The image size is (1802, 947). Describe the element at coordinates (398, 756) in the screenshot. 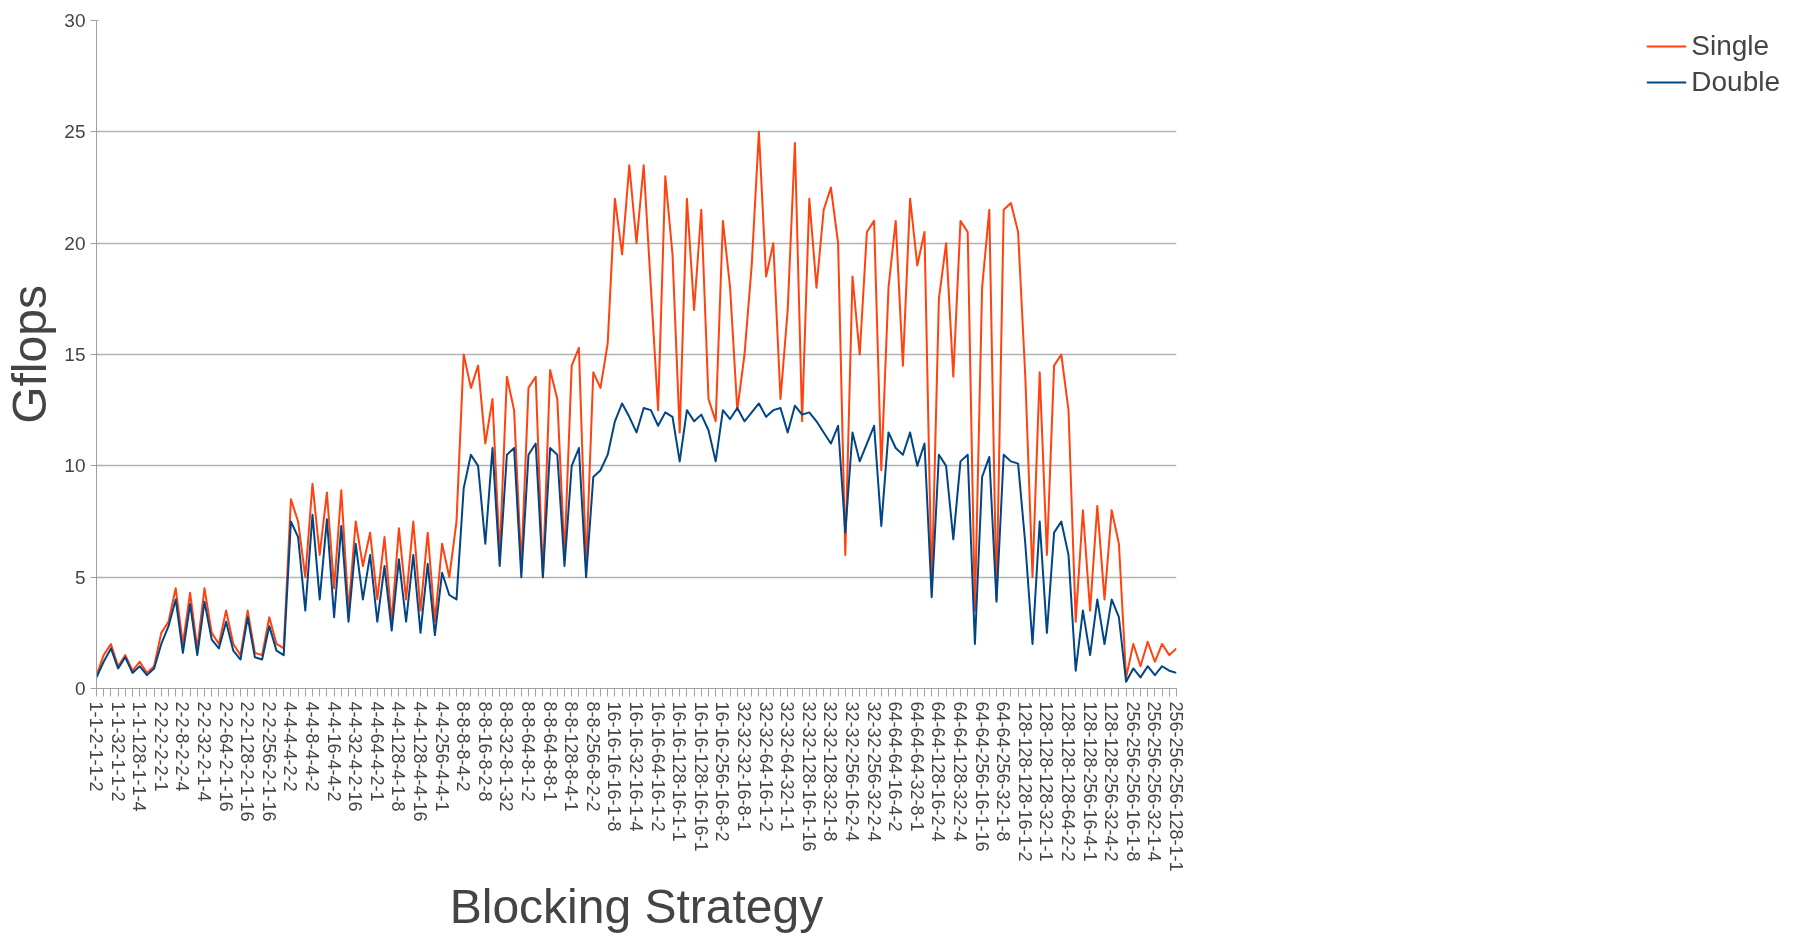

I see `x-tick-label: 4-4-128-4-1-8` at that location.